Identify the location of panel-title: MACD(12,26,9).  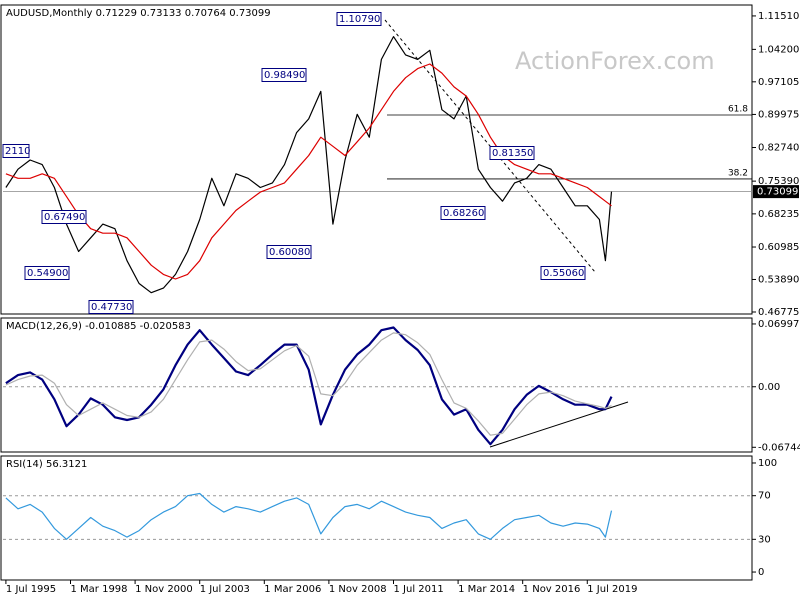
(44, 326).